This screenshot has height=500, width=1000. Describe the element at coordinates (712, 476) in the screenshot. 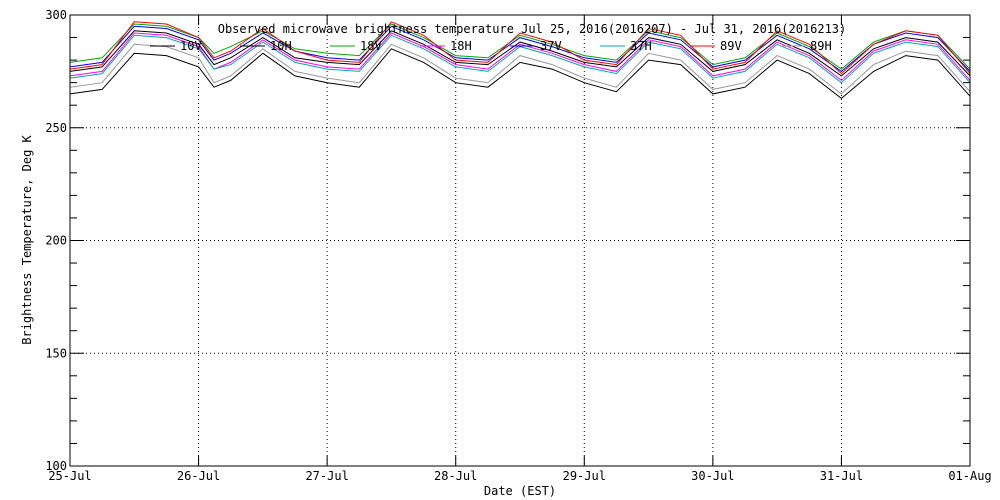

I see `x-tick-label: 30-Jul` at that location.